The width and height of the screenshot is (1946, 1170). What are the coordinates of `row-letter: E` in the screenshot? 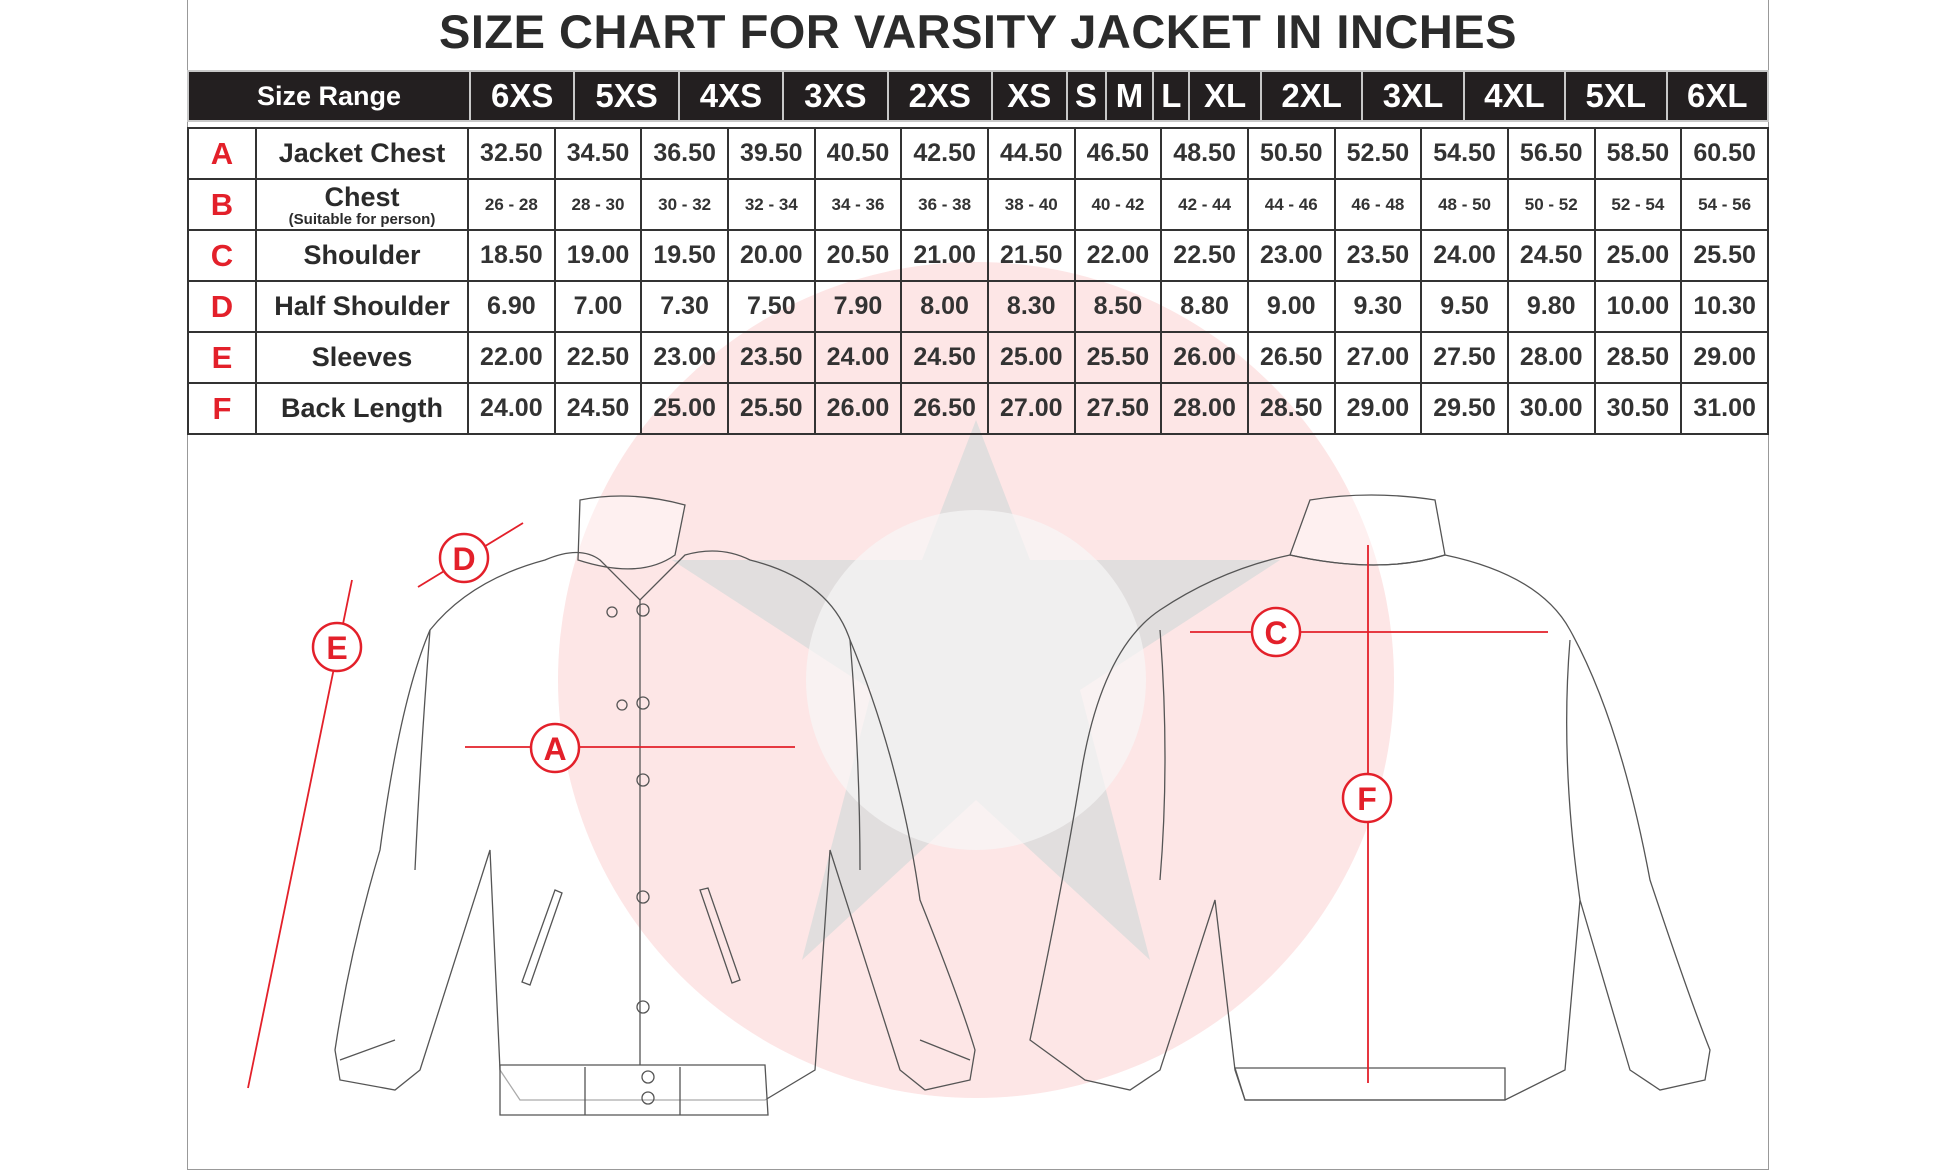 It's located at (222, 357).